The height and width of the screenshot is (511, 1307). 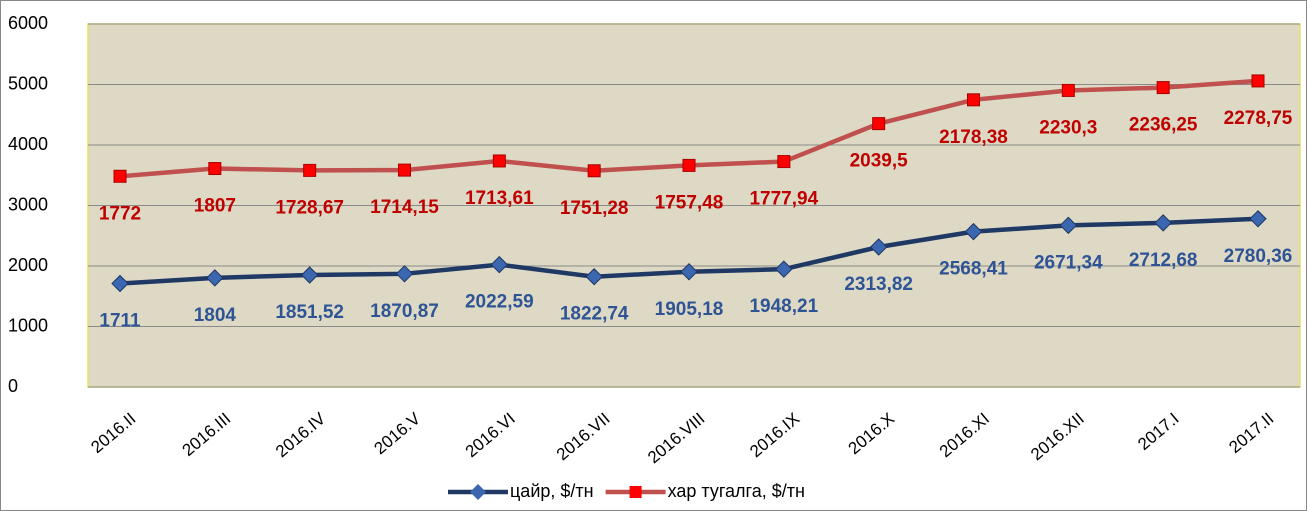 What do you see at coordinates (28, 83) in the screenshot?
I see `y-tick-label: 5000` at bounding box center [28, 83].